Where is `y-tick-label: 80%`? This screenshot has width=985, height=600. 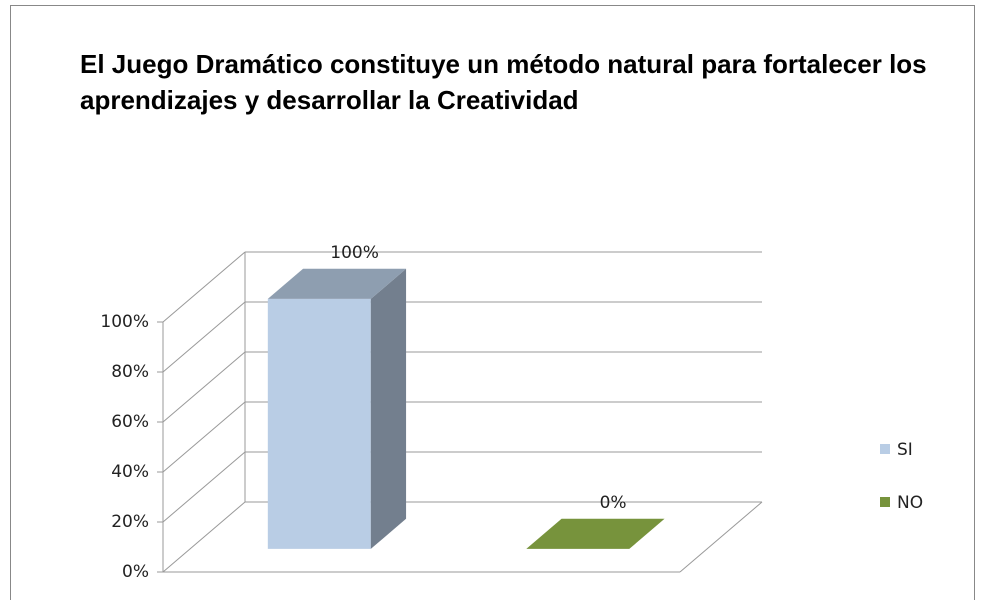
y-tick-label: 80% is located at coordinates (130, 372).